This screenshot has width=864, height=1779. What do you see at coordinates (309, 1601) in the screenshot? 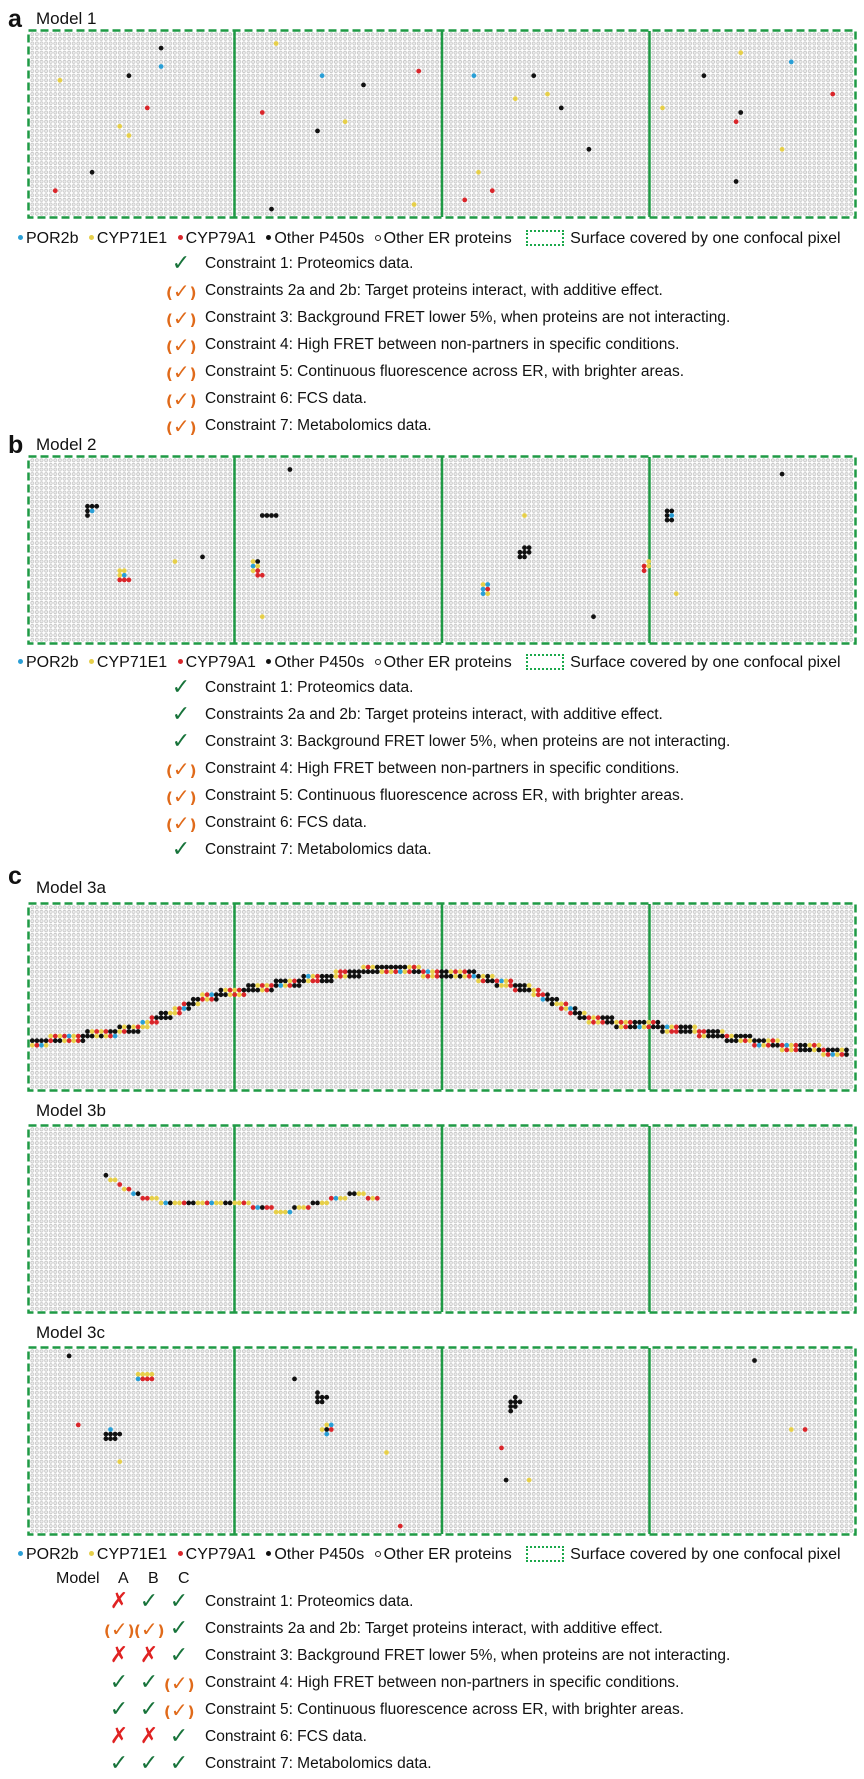
I see `constraint-text: Constraint 1: Proteomics data.` at bounding box center [309, 1601].